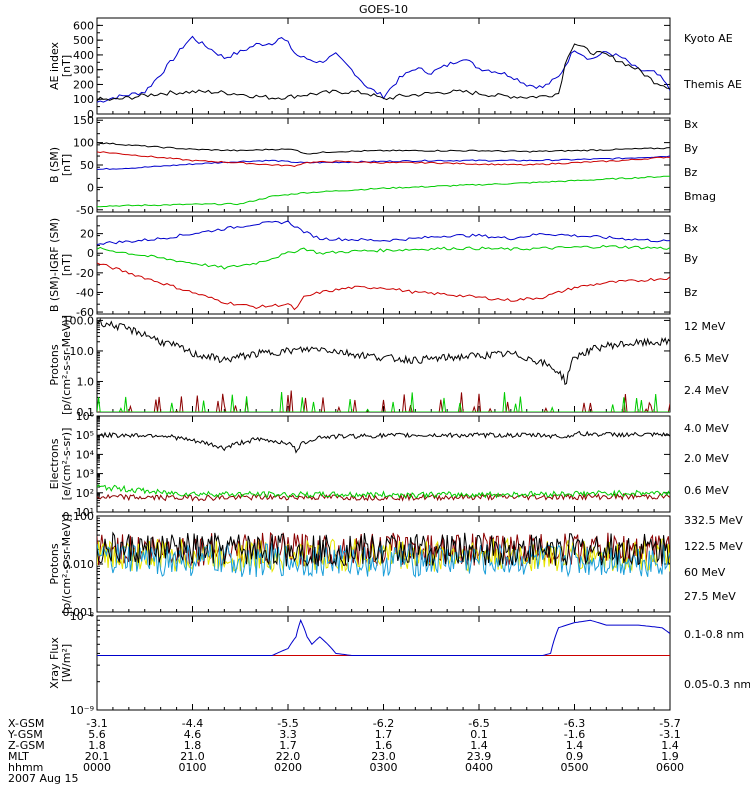 Image resolution: width=750 pixels, height=800 pixels. I want to click on panel-3: -60 -40 -20 0 20 B (SM)-IGRF (SM) [nT] Bx By Bz, so click(373, 267).